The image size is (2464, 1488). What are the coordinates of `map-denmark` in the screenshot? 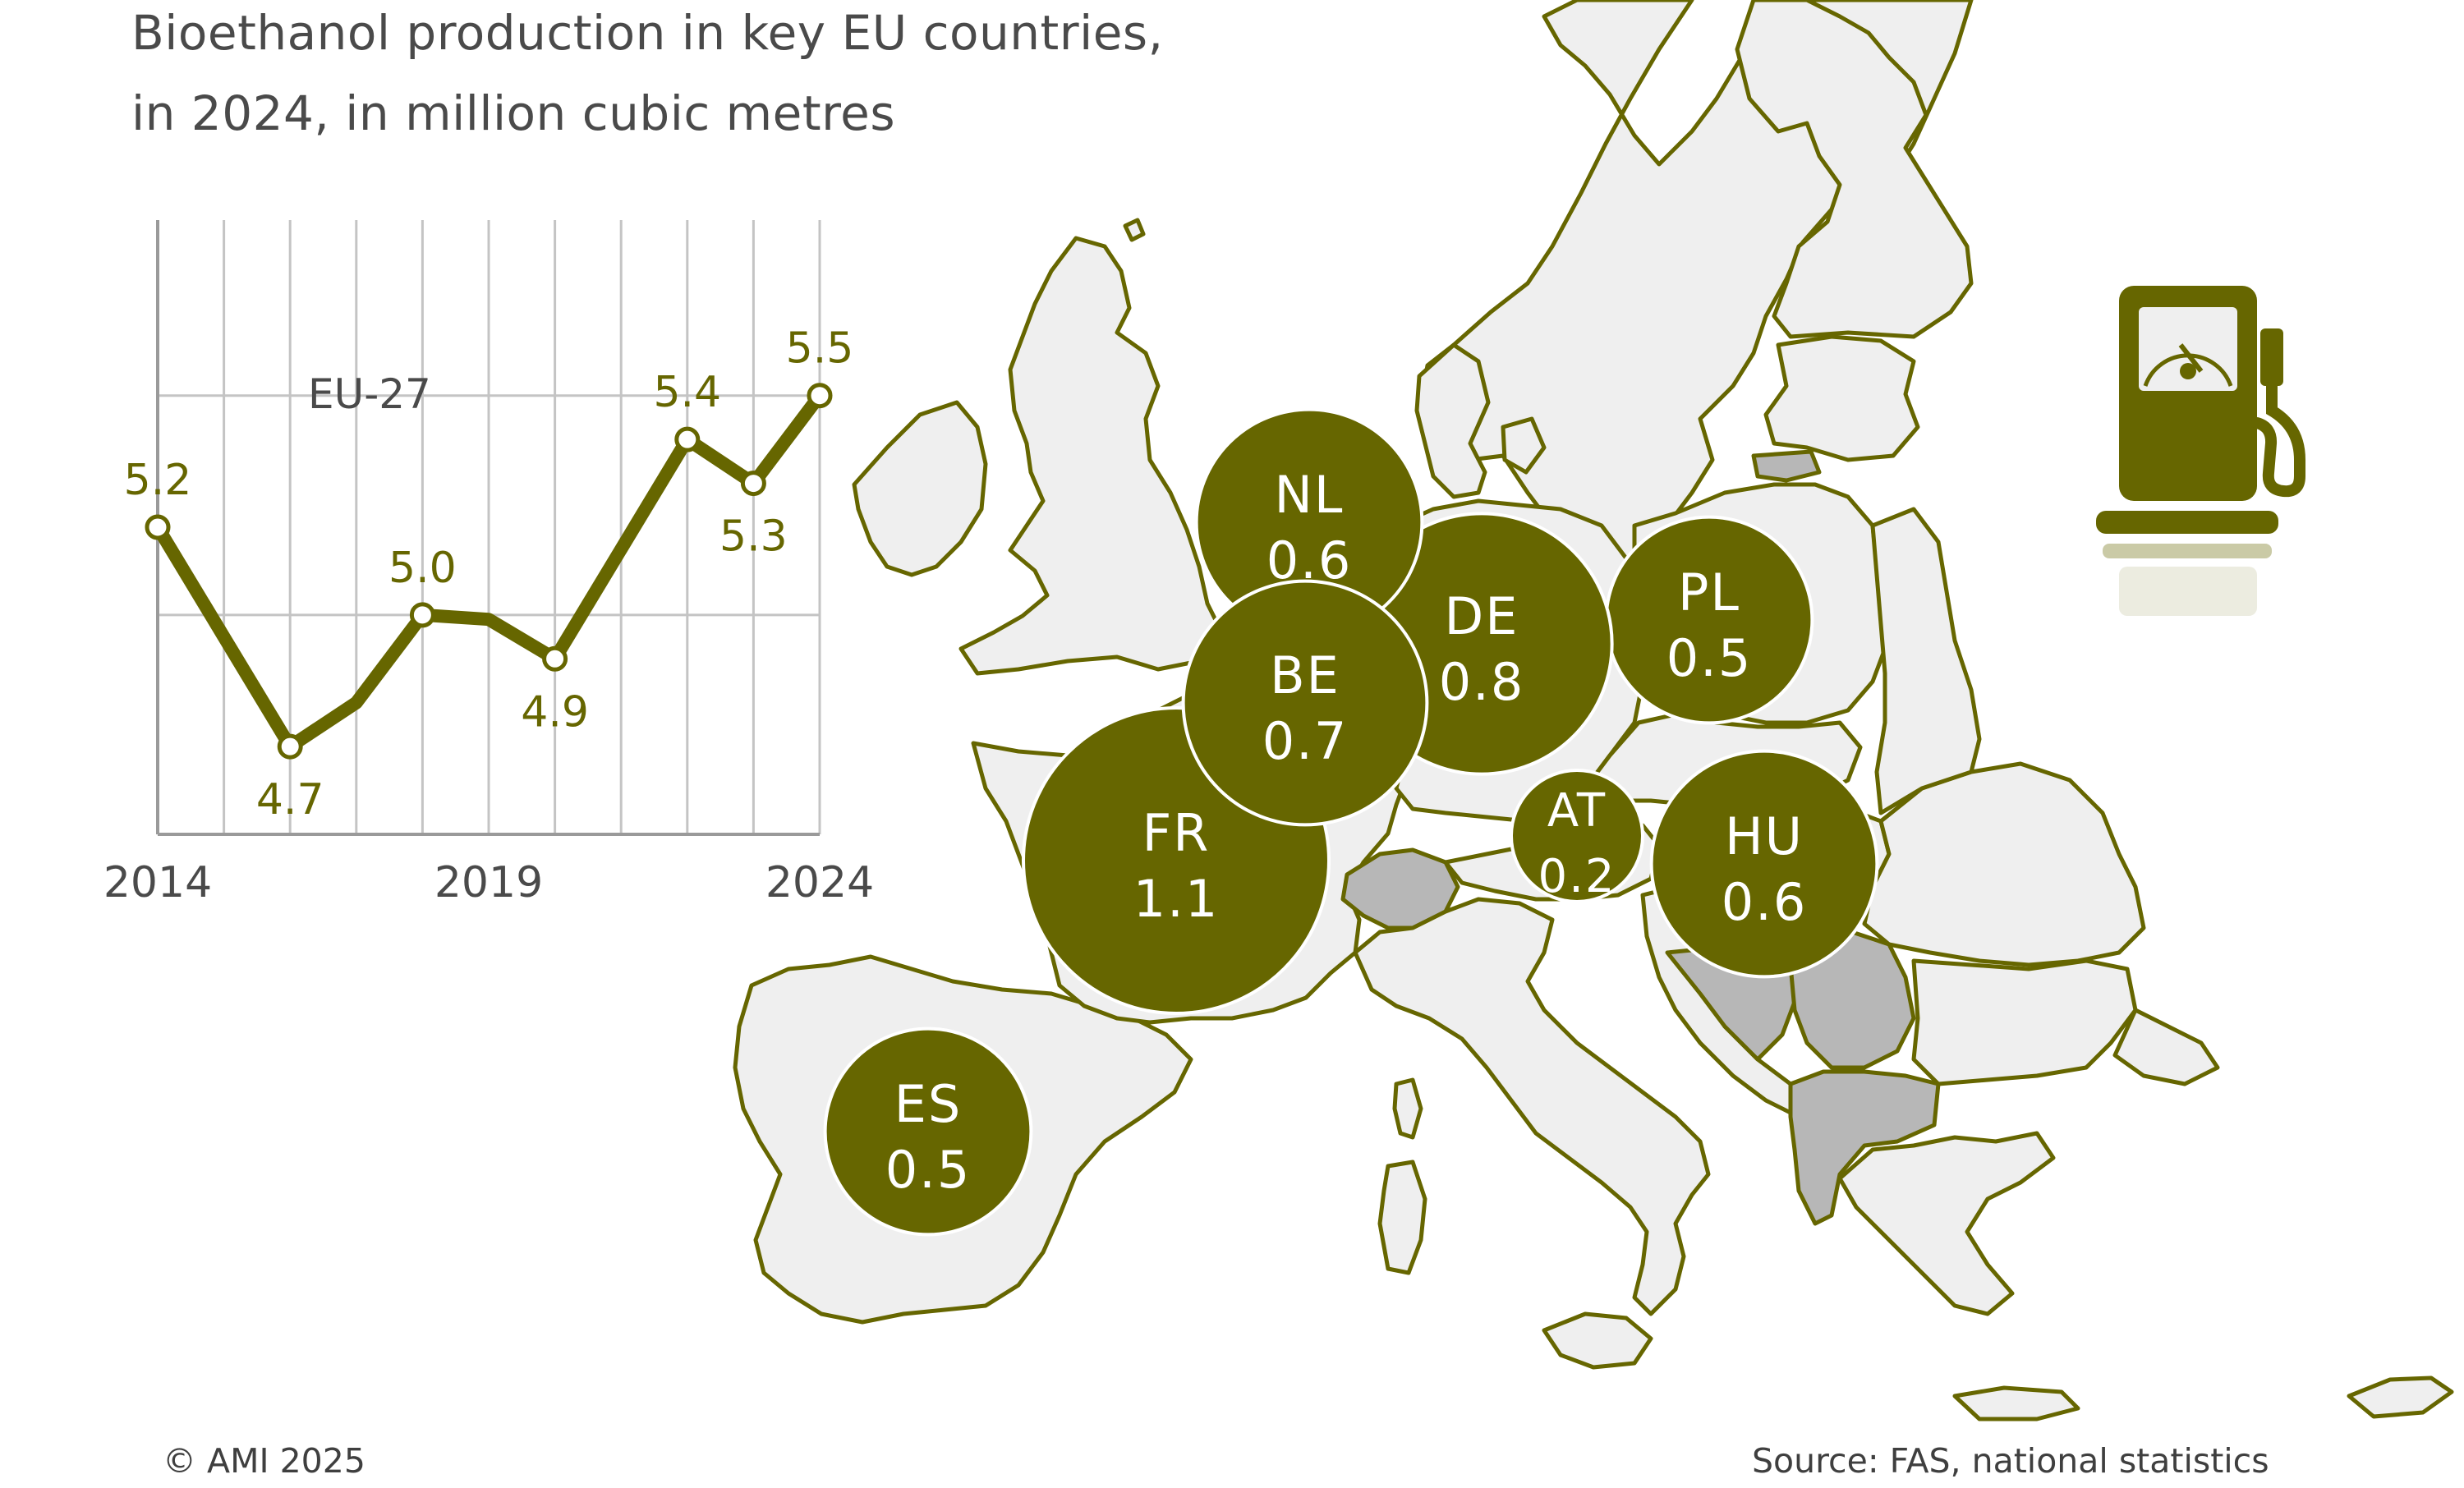 It's located at (1452, 421).